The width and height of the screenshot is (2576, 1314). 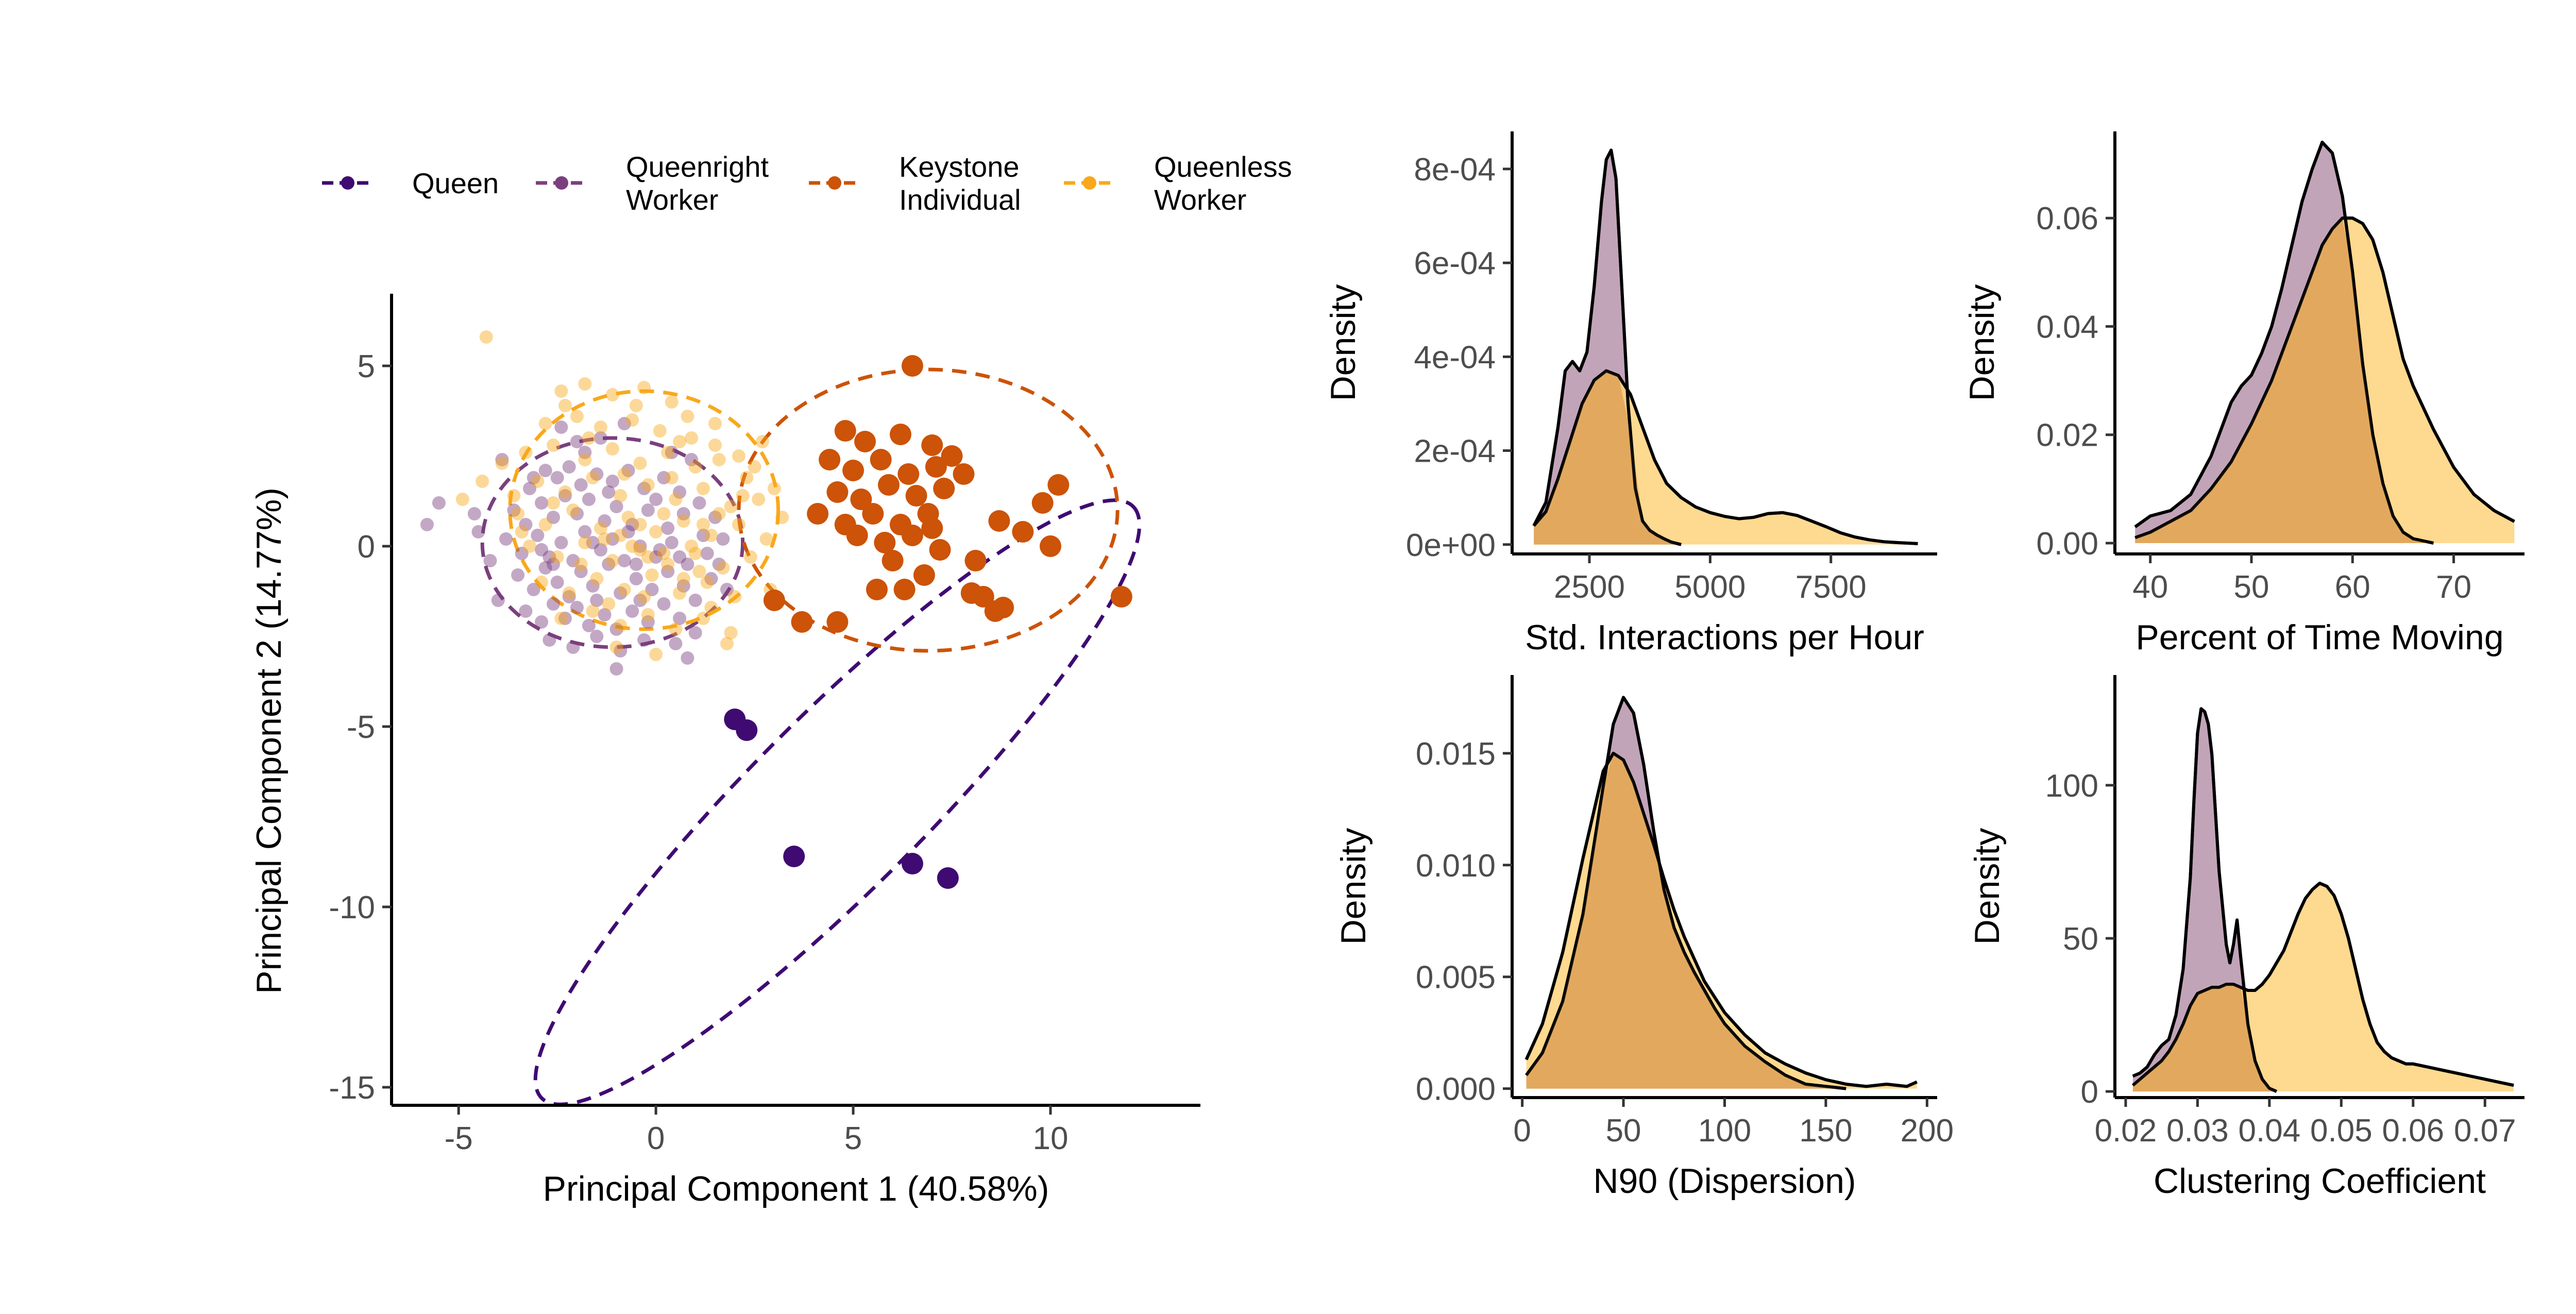 I want to click on x-tick-label: 200, so click(x=1927, y=1131).